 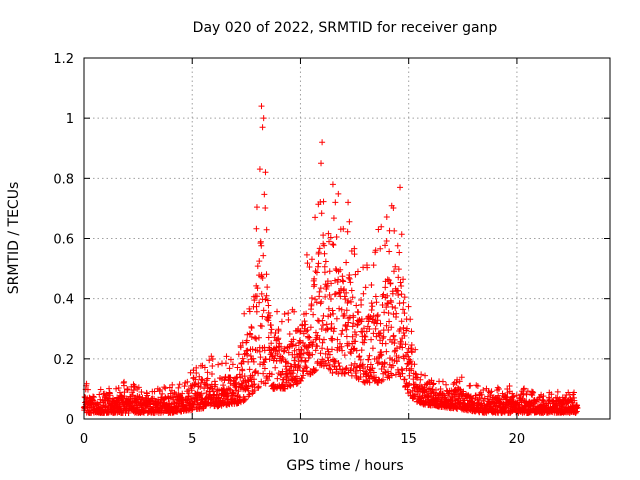 I want to click on x-tick-label: 5, so click(x=192, y=439).